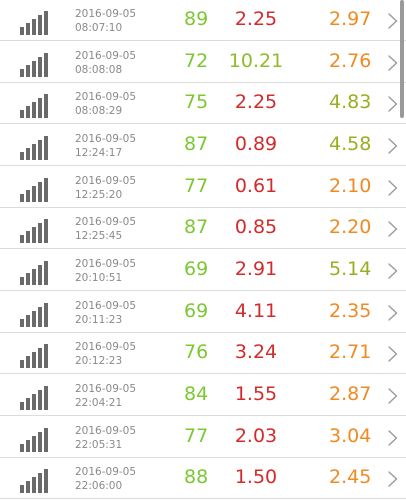 Image resolution: width=406 pixels, height=500 pixels. What do you see at coordinates (350, 394) in the screenshot?
I see `value-secondary: 2.87` at bounding box center [350, 394].